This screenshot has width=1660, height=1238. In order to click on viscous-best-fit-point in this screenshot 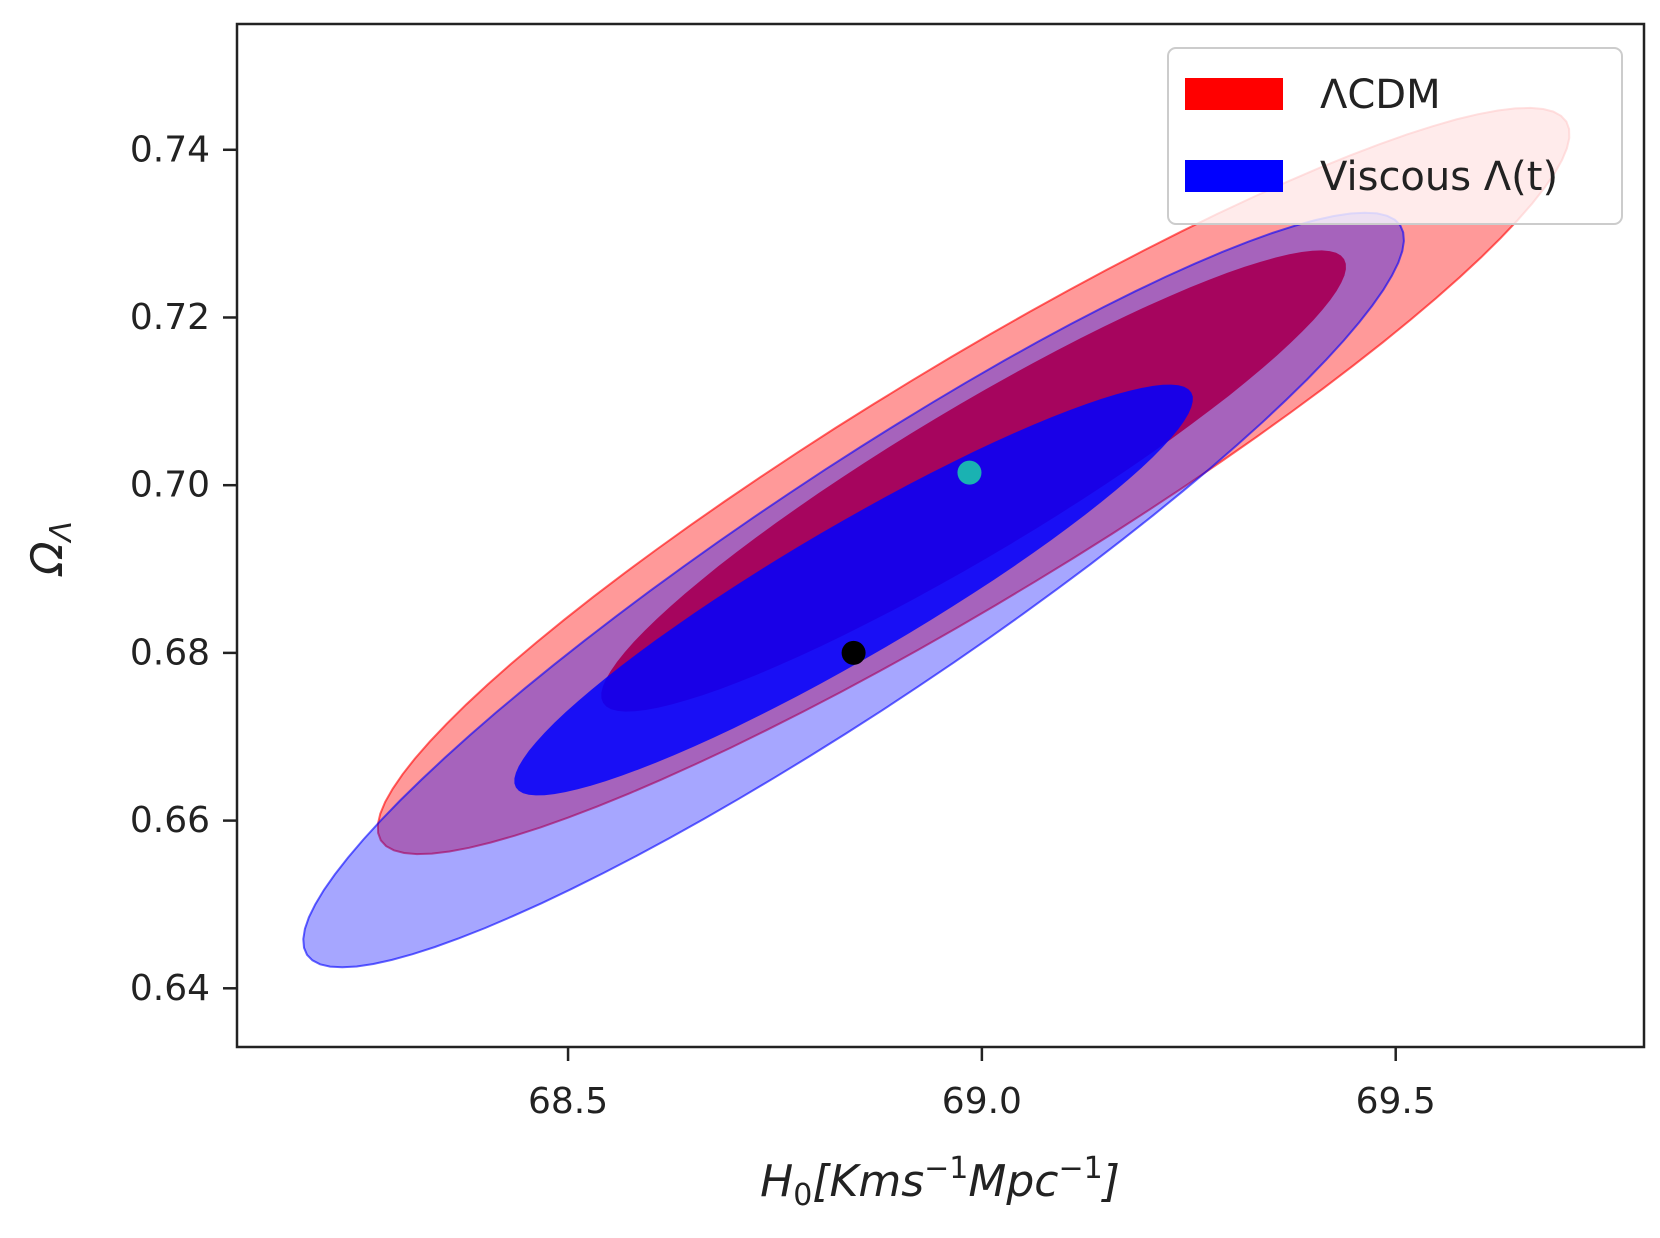, I will do `click(853, 652)`.